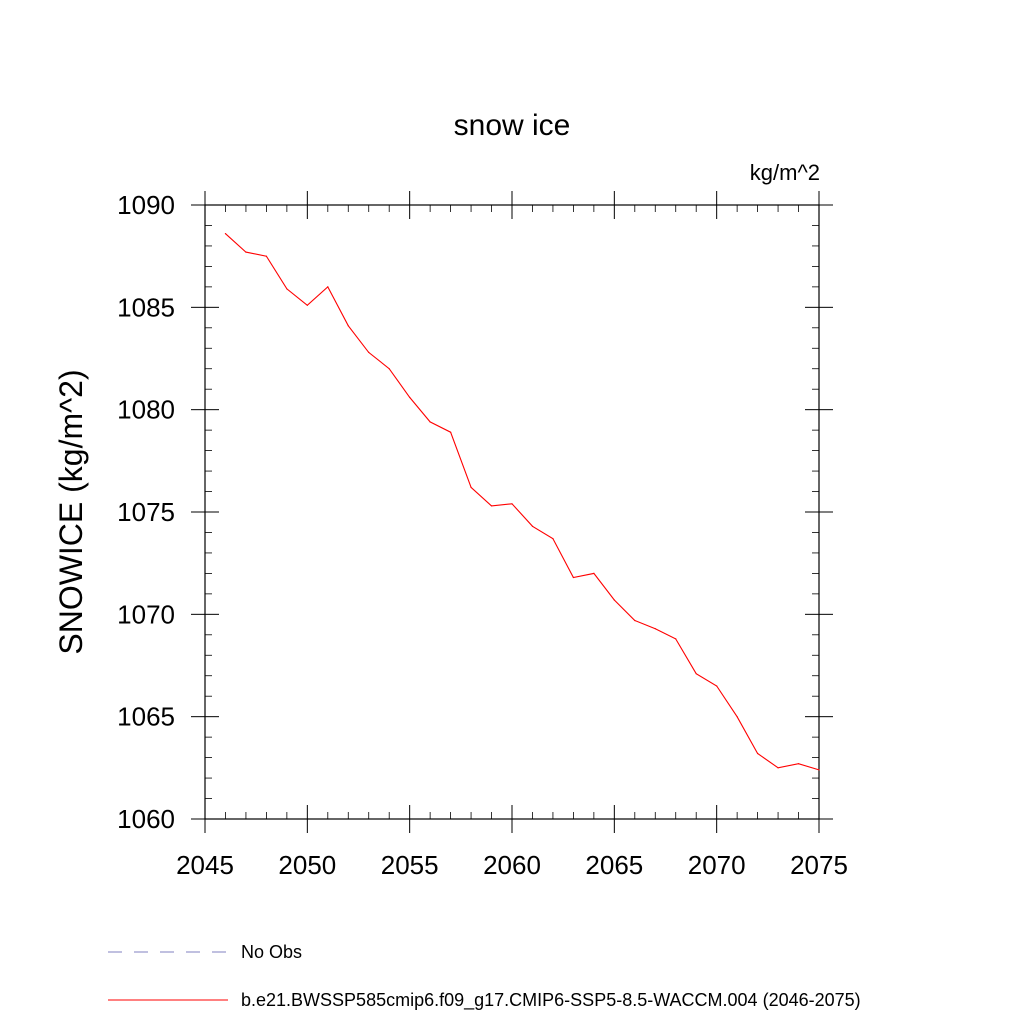  I want to click on x-tick-label: 2055, so click(410, 865).